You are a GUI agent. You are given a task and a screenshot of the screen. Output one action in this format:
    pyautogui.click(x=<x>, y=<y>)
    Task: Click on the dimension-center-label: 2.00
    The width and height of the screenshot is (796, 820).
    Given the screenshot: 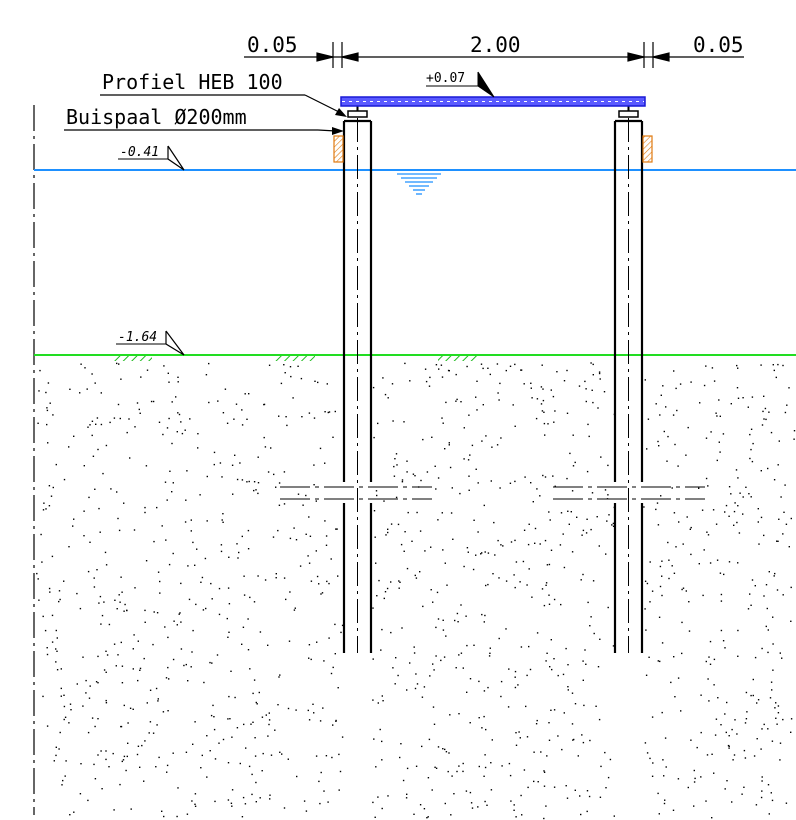 What is the action you would take?
    pyautogui.click(x=495, y=45)
    